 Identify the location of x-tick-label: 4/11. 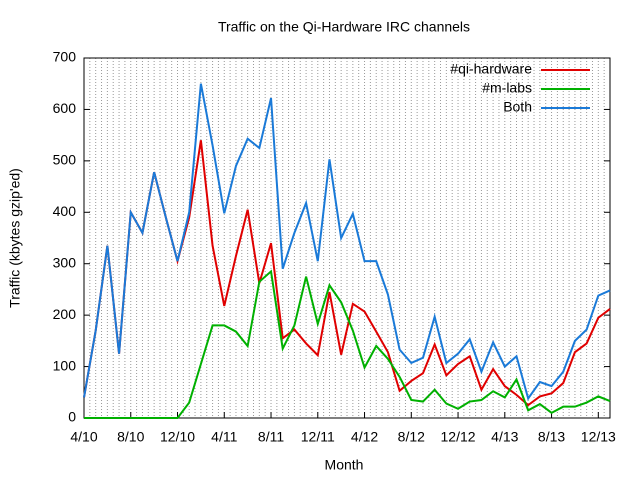
(224, 437).